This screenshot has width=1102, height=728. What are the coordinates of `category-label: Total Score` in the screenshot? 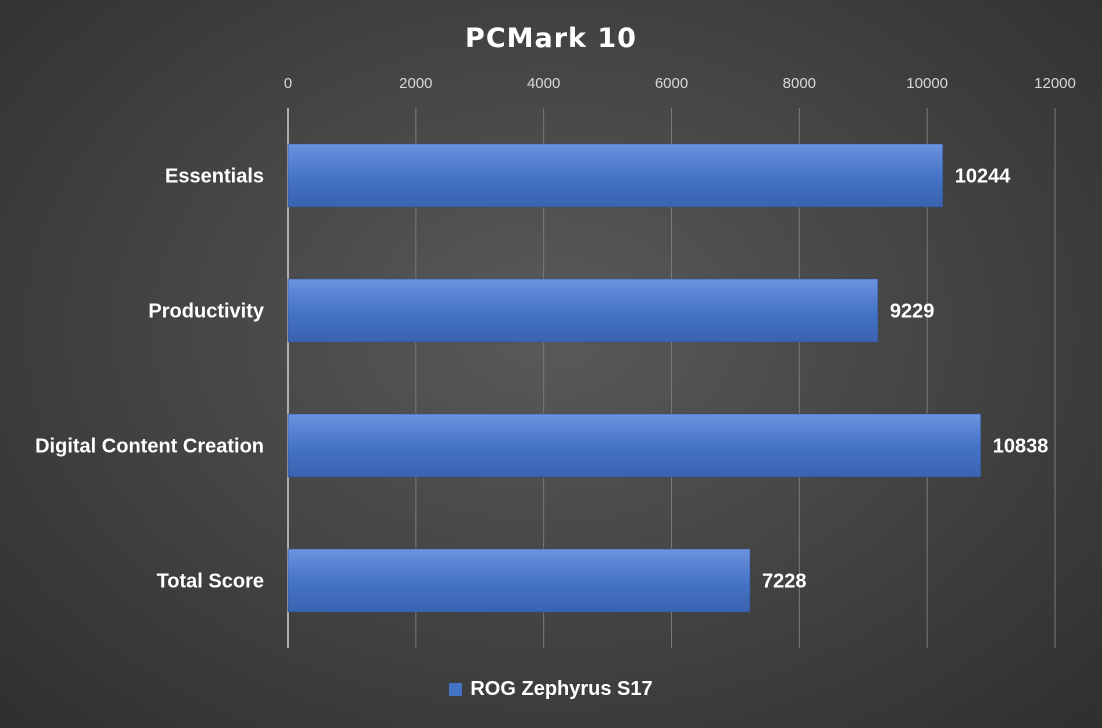 It's located at (210, 582).